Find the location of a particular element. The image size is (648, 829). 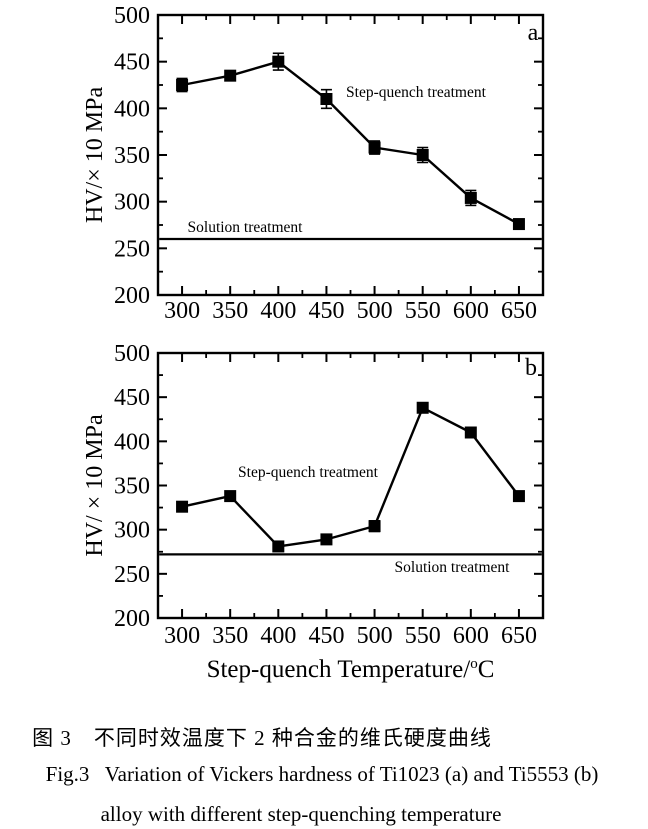

x-axis-label: Step-quench Temperature/oC is located at coordinates (351, 669).